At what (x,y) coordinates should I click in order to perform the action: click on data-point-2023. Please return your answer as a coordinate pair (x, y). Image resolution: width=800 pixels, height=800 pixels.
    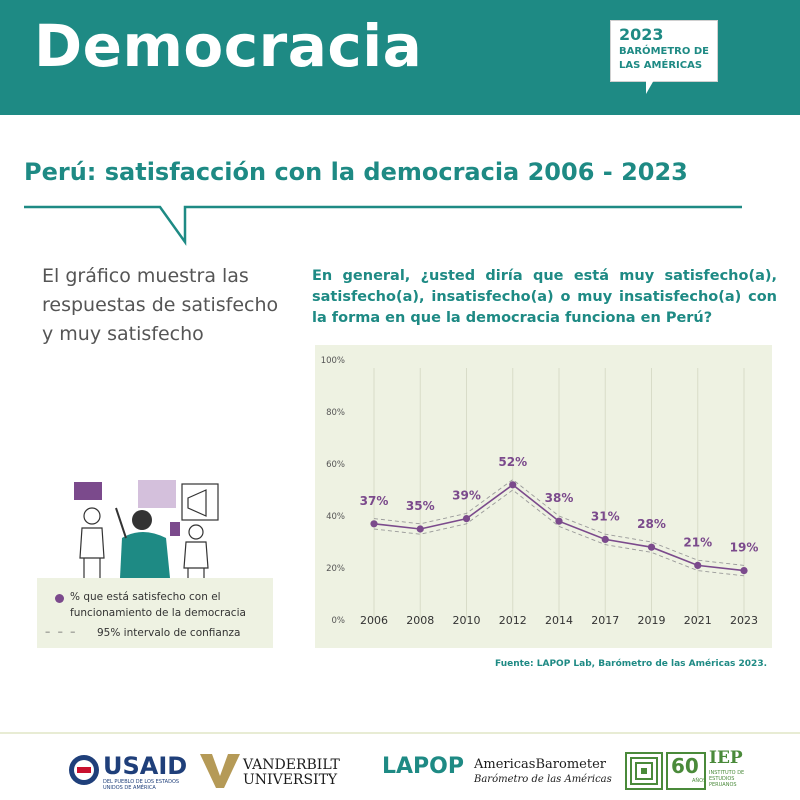
    Looking at the image, I should click on (744, 571).